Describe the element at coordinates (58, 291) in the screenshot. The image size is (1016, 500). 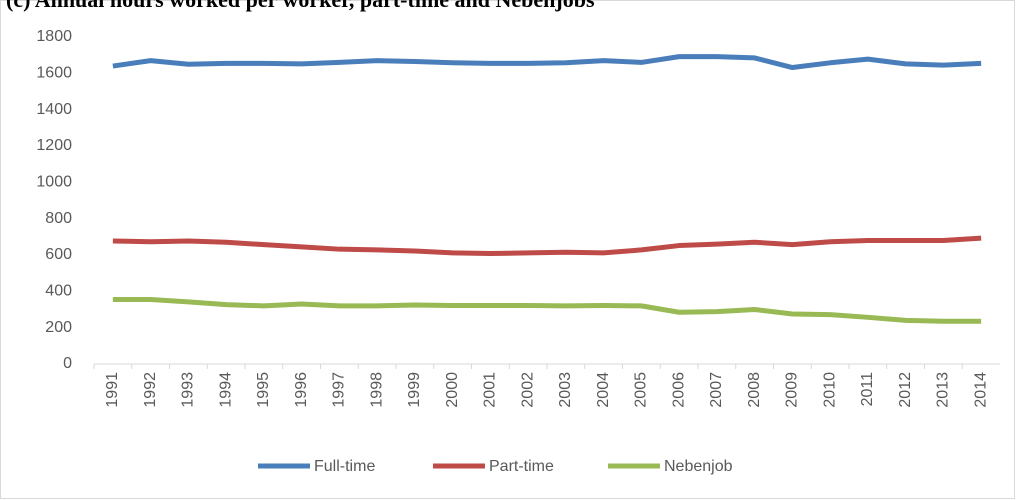
I see `y-tick-label: 400` at that location.